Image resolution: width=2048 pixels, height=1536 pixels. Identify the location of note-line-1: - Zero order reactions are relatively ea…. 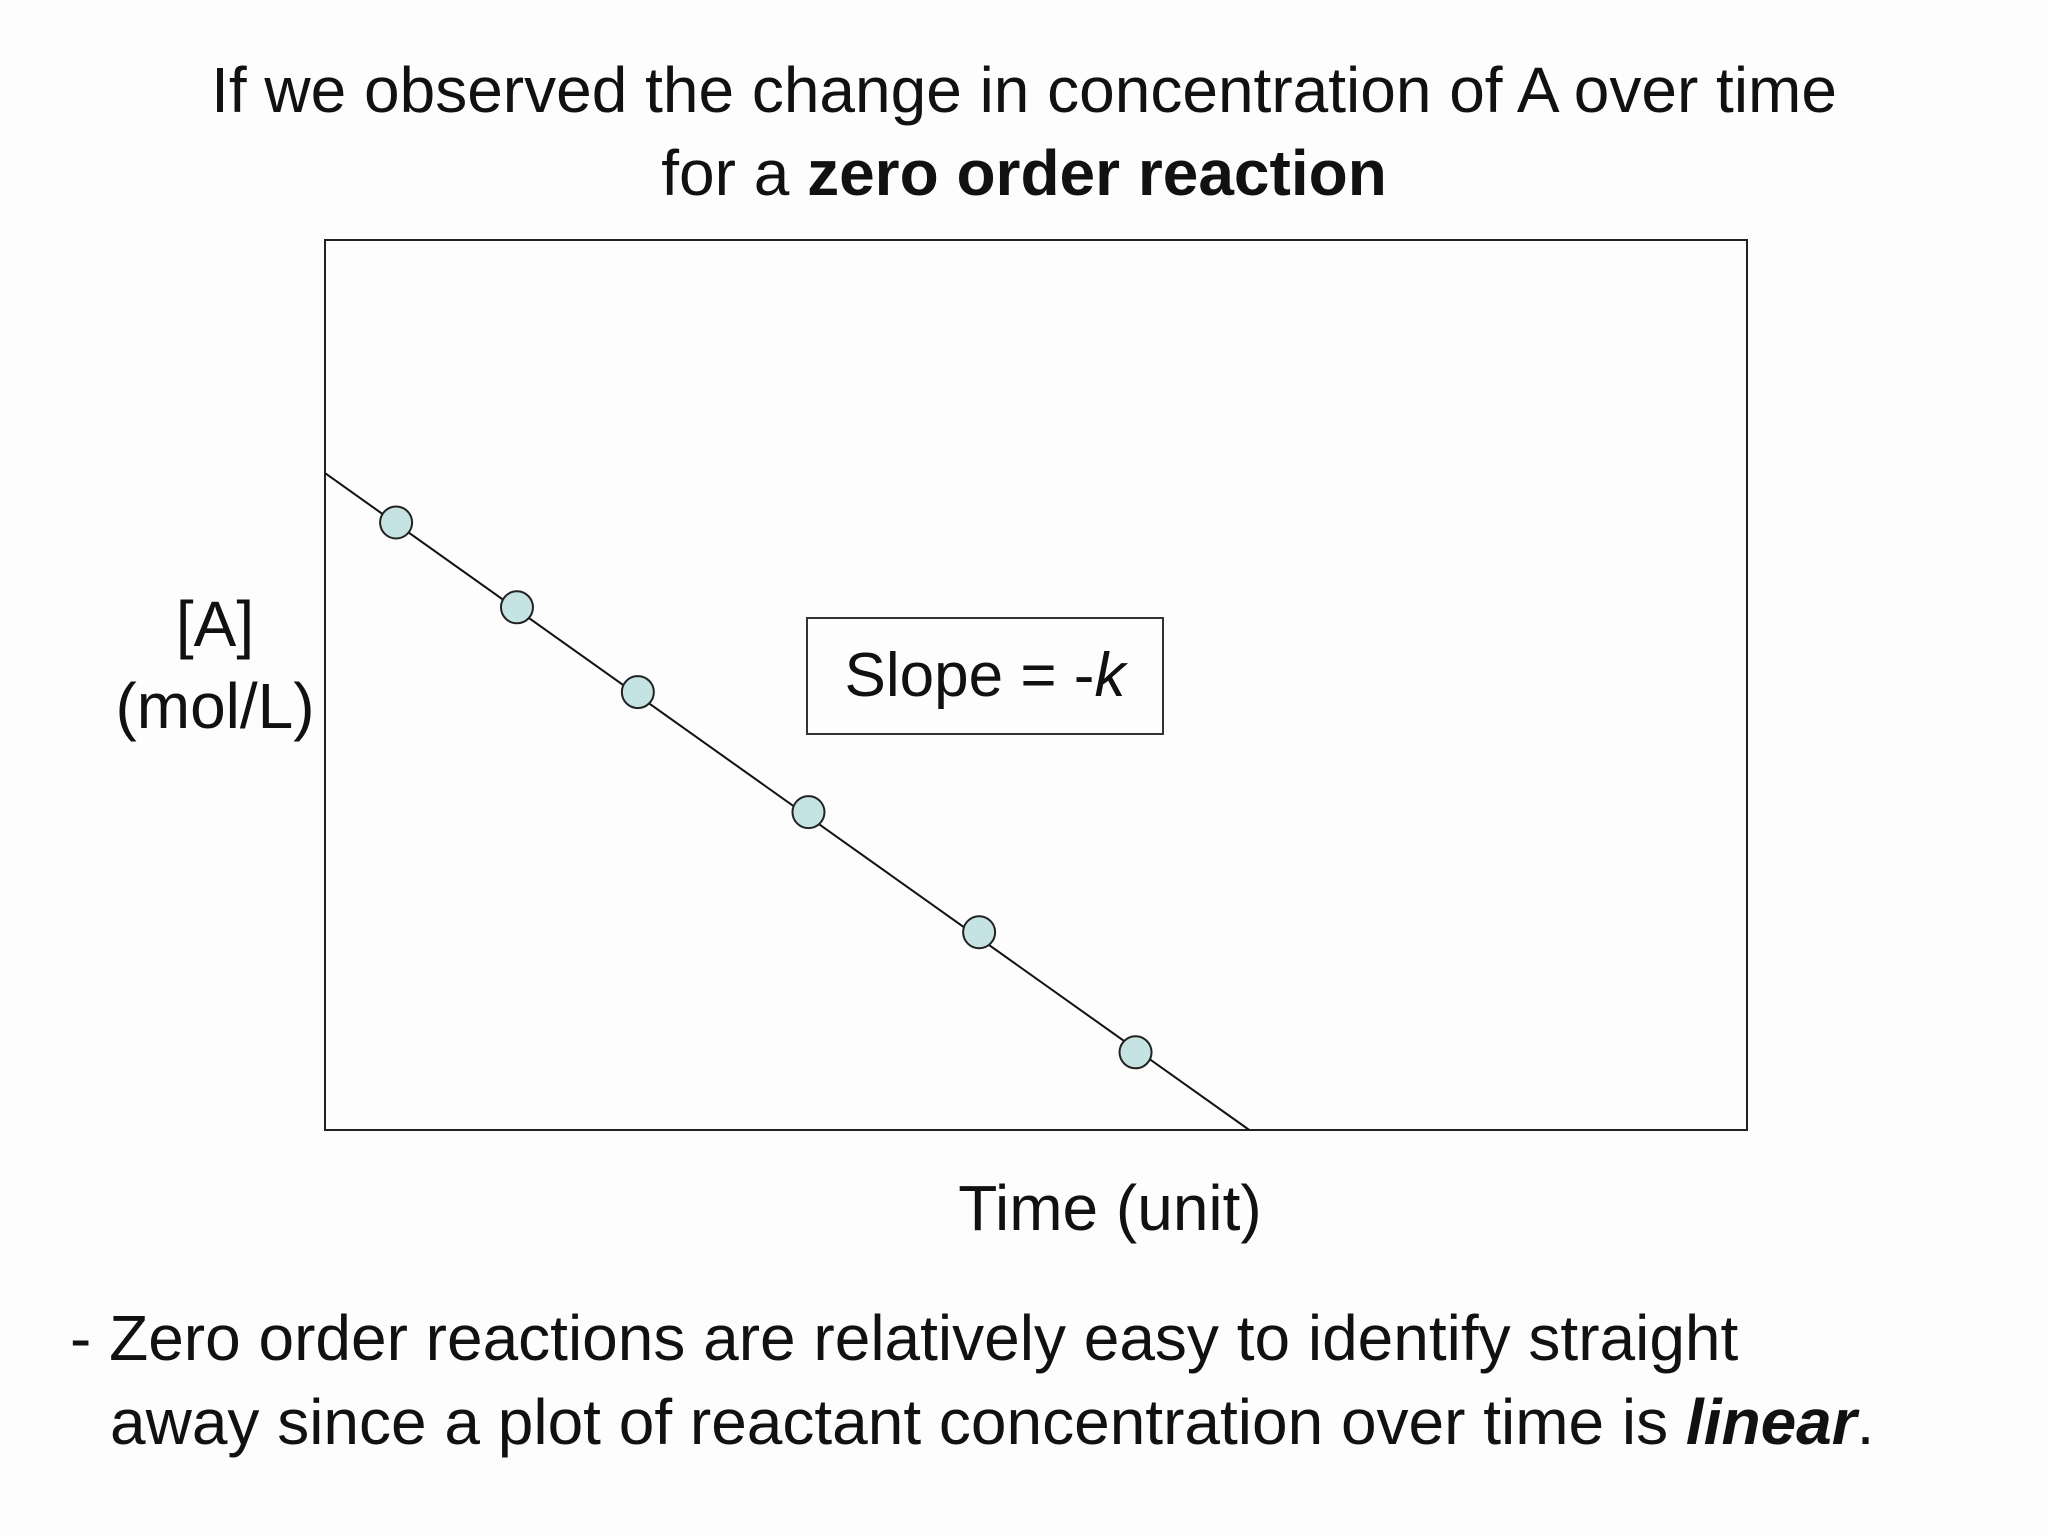
(904, 1338).